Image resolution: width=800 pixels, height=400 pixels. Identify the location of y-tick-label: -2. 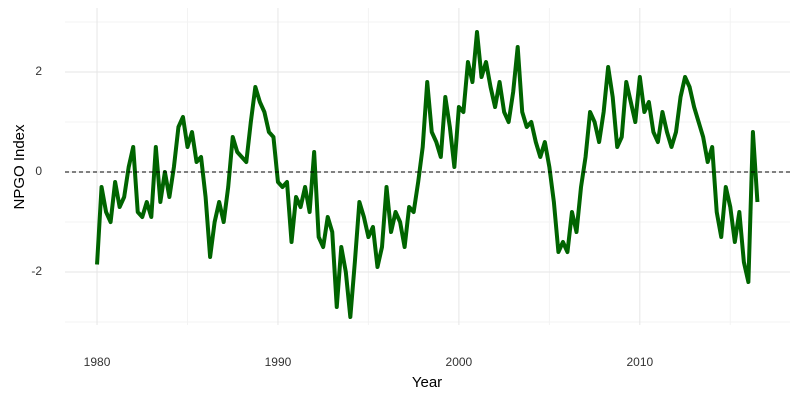
(36, 271).